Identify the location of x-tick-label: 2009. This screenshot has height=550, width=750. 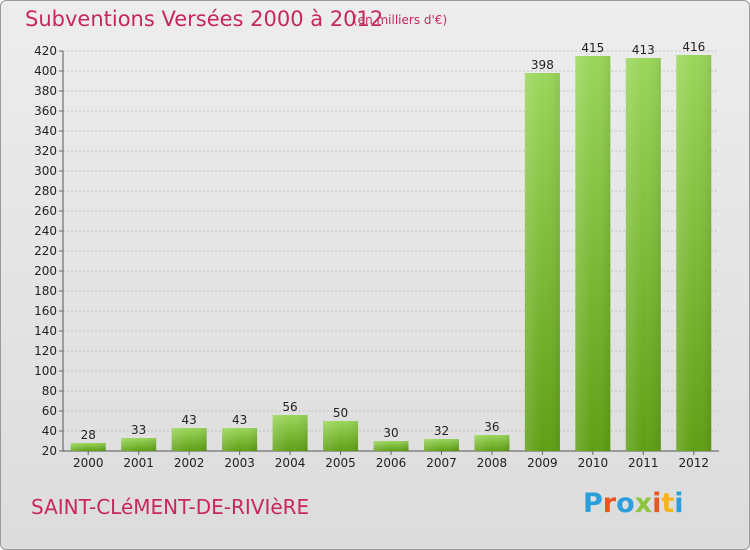
(542, 463).